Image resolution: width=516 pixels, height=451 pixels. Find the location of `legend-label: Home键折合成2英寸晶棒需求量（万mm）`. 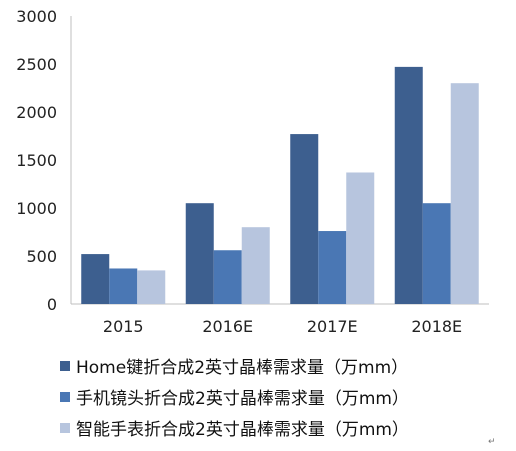

legend-label: Home键折合成2英寸晶棒需求量（万mm） is located at coordinates (242, 368).